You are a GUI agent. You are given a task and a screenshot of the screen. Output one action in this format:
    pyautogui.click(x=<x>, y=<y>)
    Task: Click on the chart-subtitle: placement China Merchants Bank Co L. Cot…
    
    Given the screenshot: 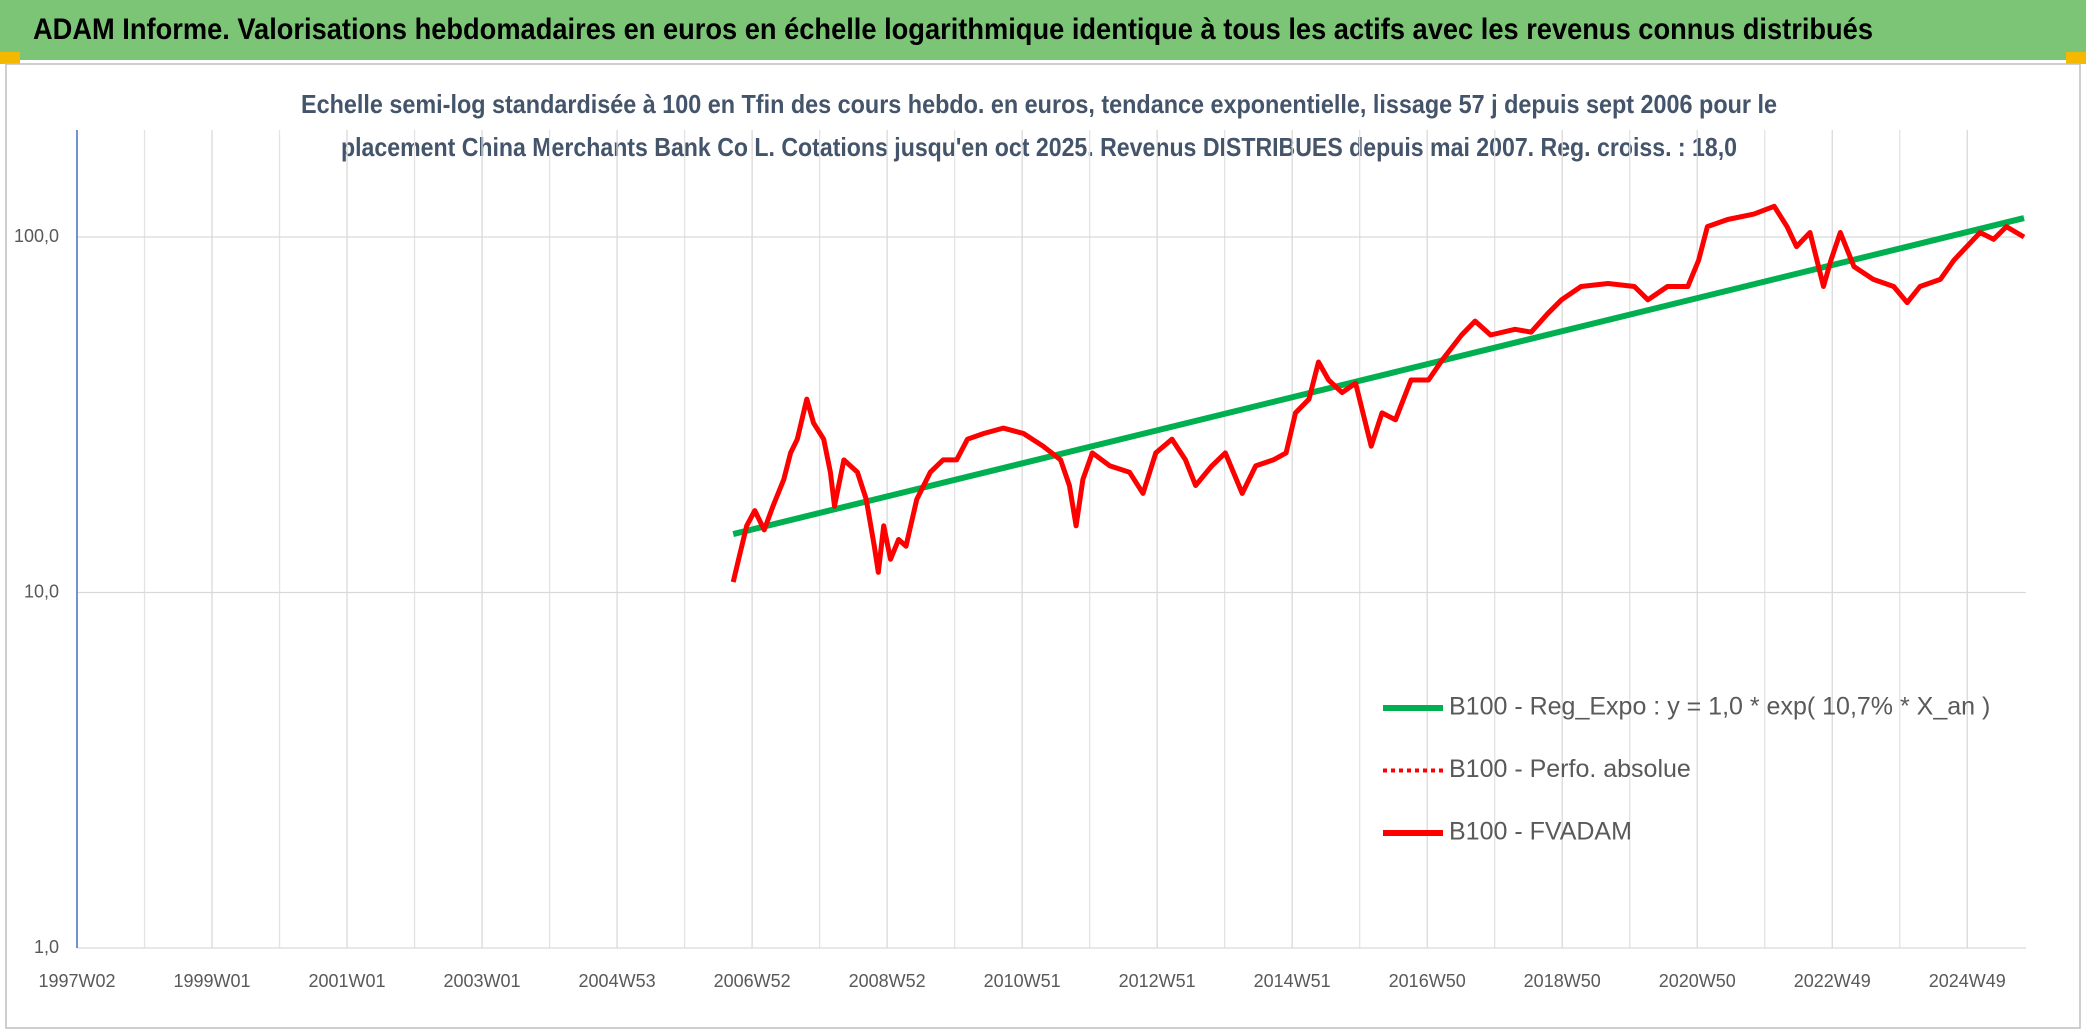 What is the action you would take?
    pyautogui.click(x=1039, y=147)
    